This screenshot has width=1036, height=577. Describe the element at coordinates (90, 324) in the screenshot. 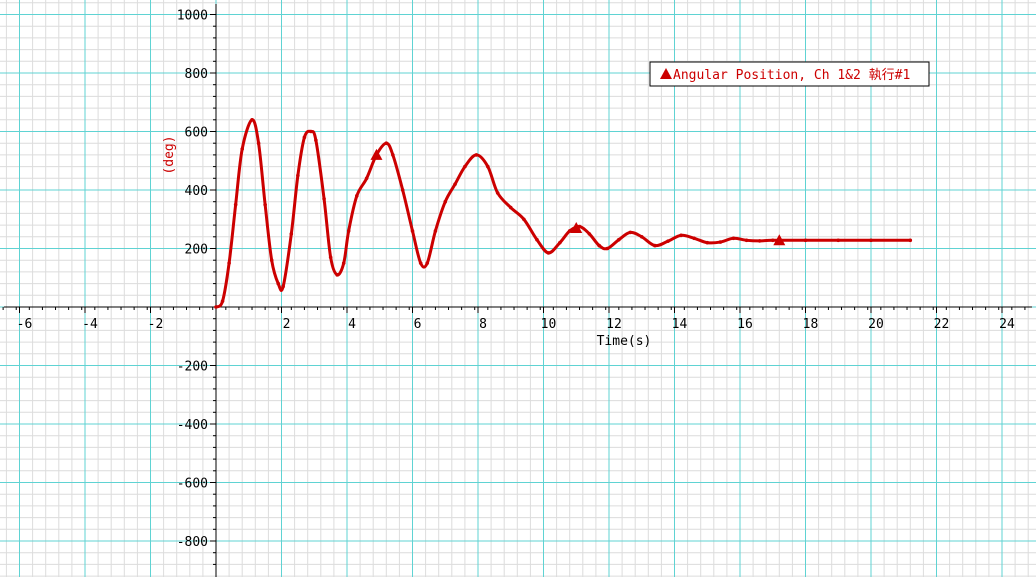

I see `x-tick-label: -4` at that location.